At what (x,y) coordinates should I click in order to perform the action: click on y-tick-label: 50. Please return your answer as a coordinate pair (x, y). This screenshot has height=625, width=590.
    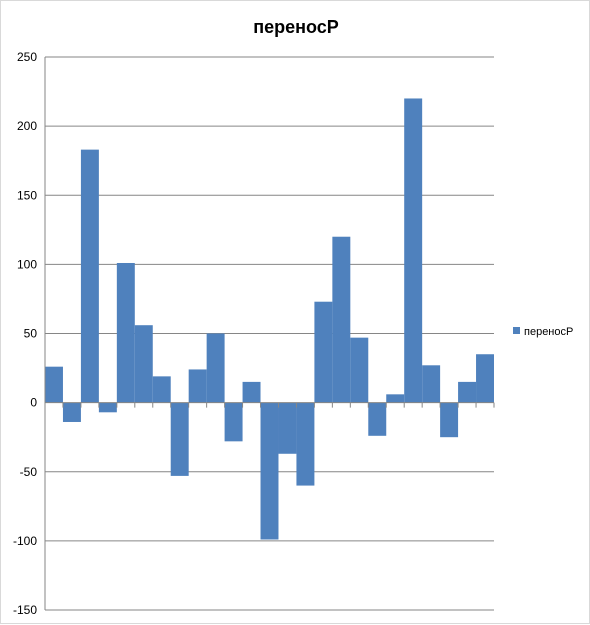
    Looking at the image, I should click on (31, 334).